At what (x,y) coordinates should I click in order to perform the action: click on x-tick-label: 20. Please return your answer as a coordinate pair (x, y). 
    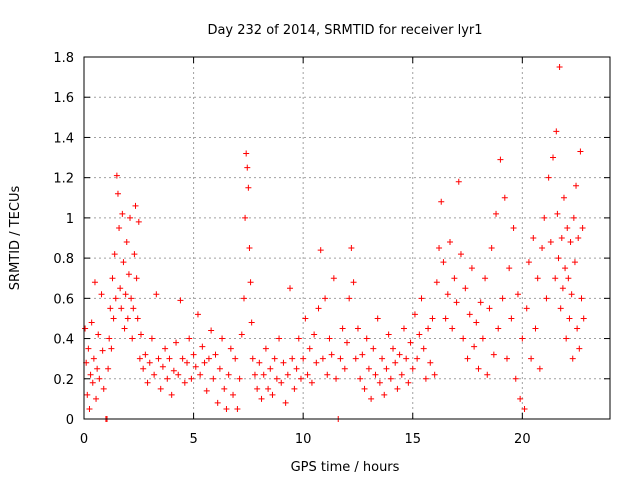
    Looking at the image, I should click on (522, 439).